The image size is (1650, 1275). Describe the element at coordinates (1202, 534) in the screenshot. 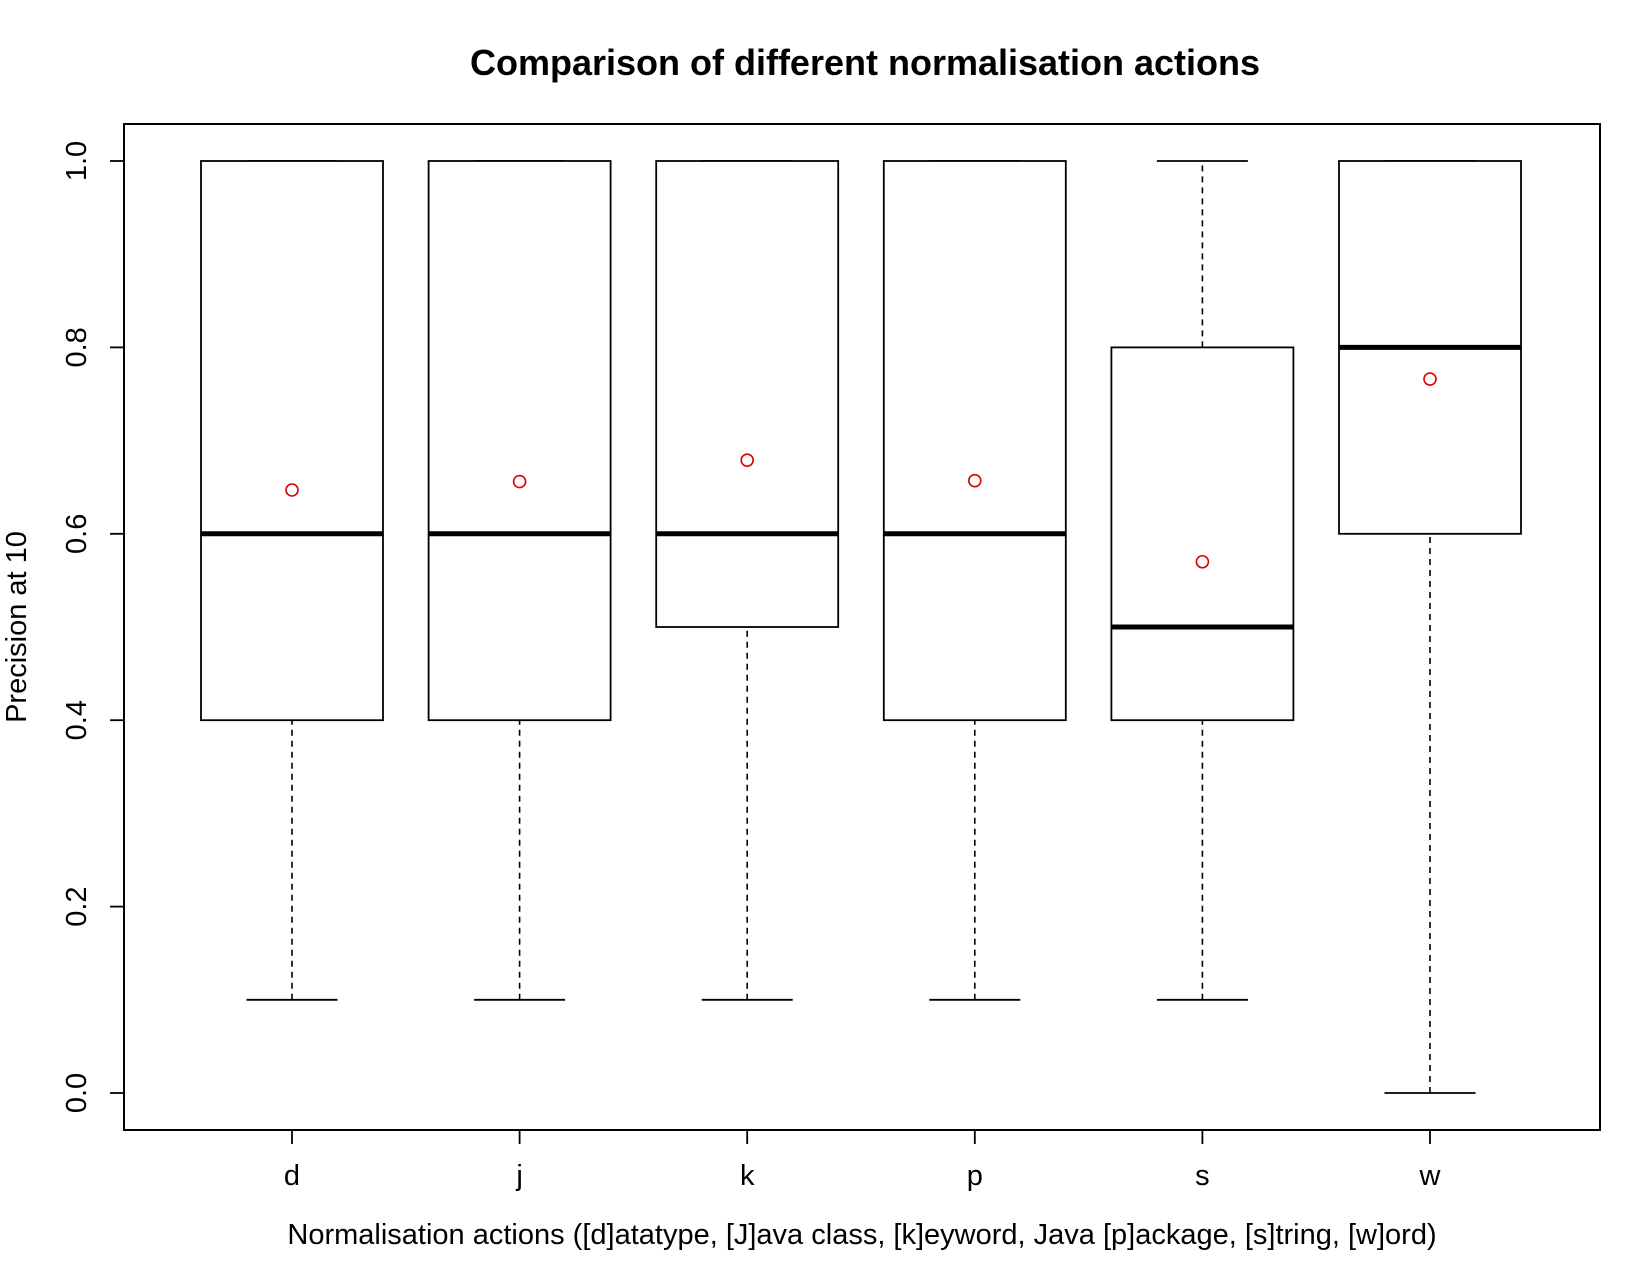

I see `iqr-box-s` at that location.